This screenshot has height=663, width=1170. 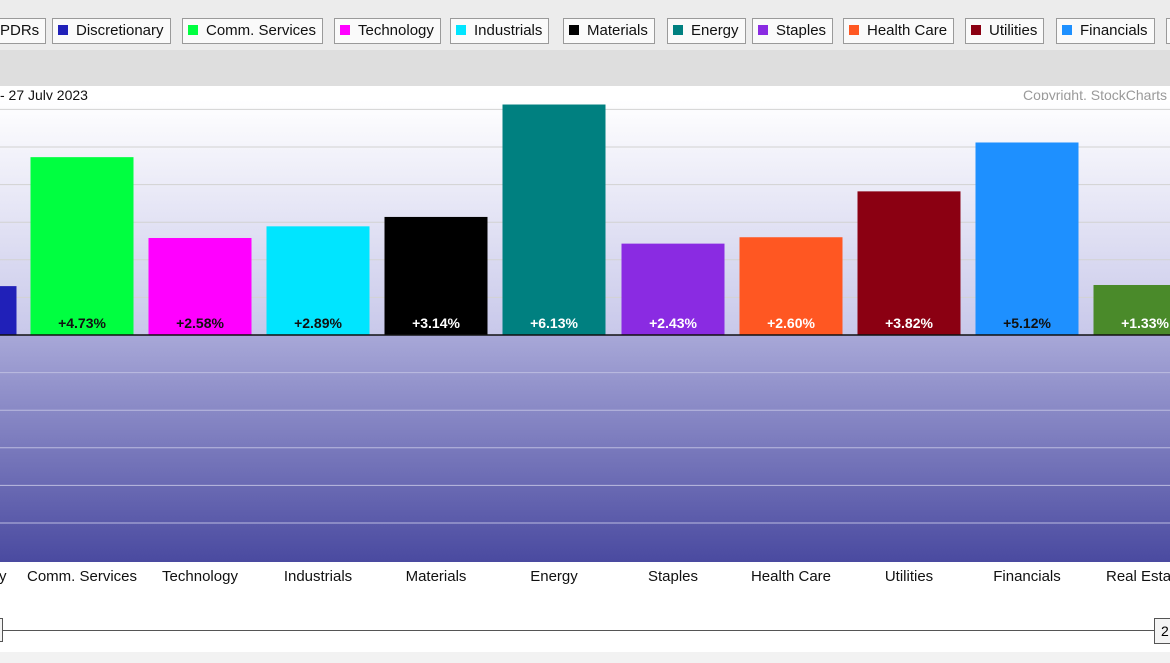 What do you see at coordinates (82, 323) in the screenshot?
I see `bar-value-label: +4.73%` at bounding box center [82, 323].